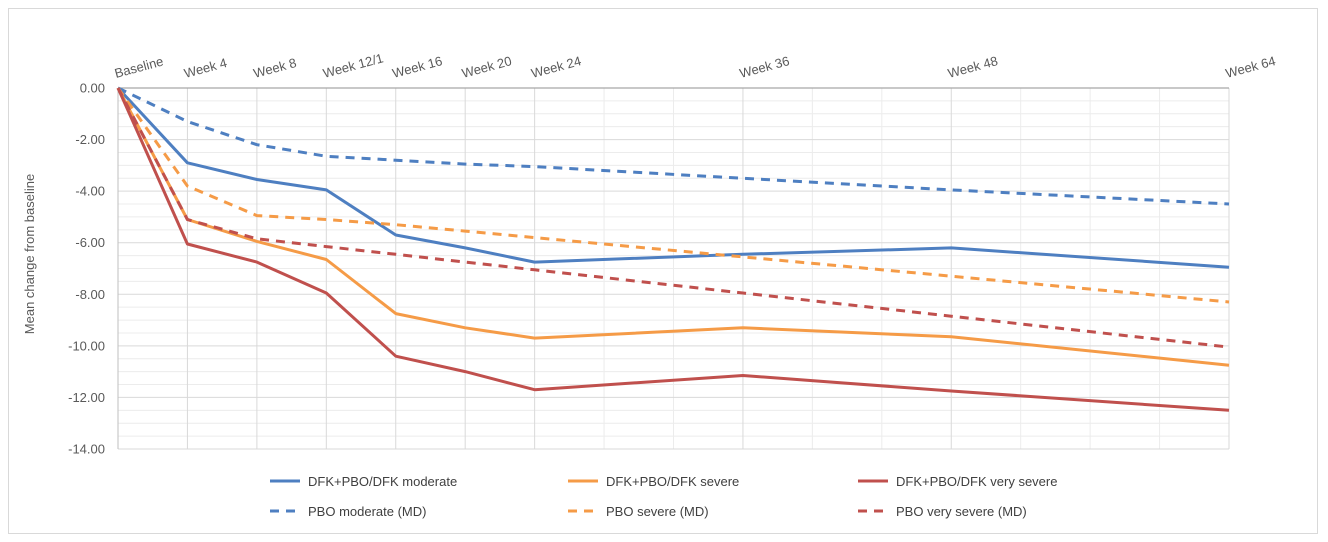  What do you see at coordinates (29, 254) in the screenshot?
I see `y-axis-title: Mean change from baseline` at bounding box center [29, 254].